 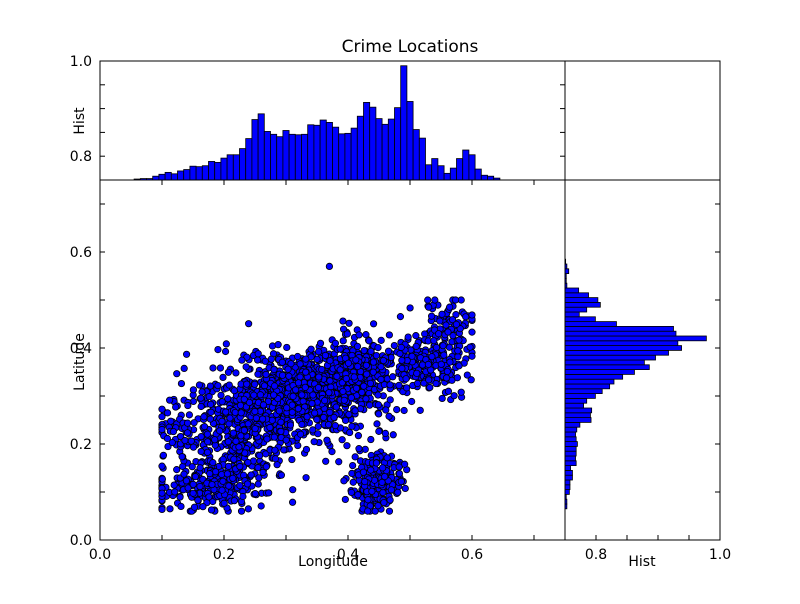 I want to click on right-histogram: 0.8 1.0, so click(x=647, y=371).